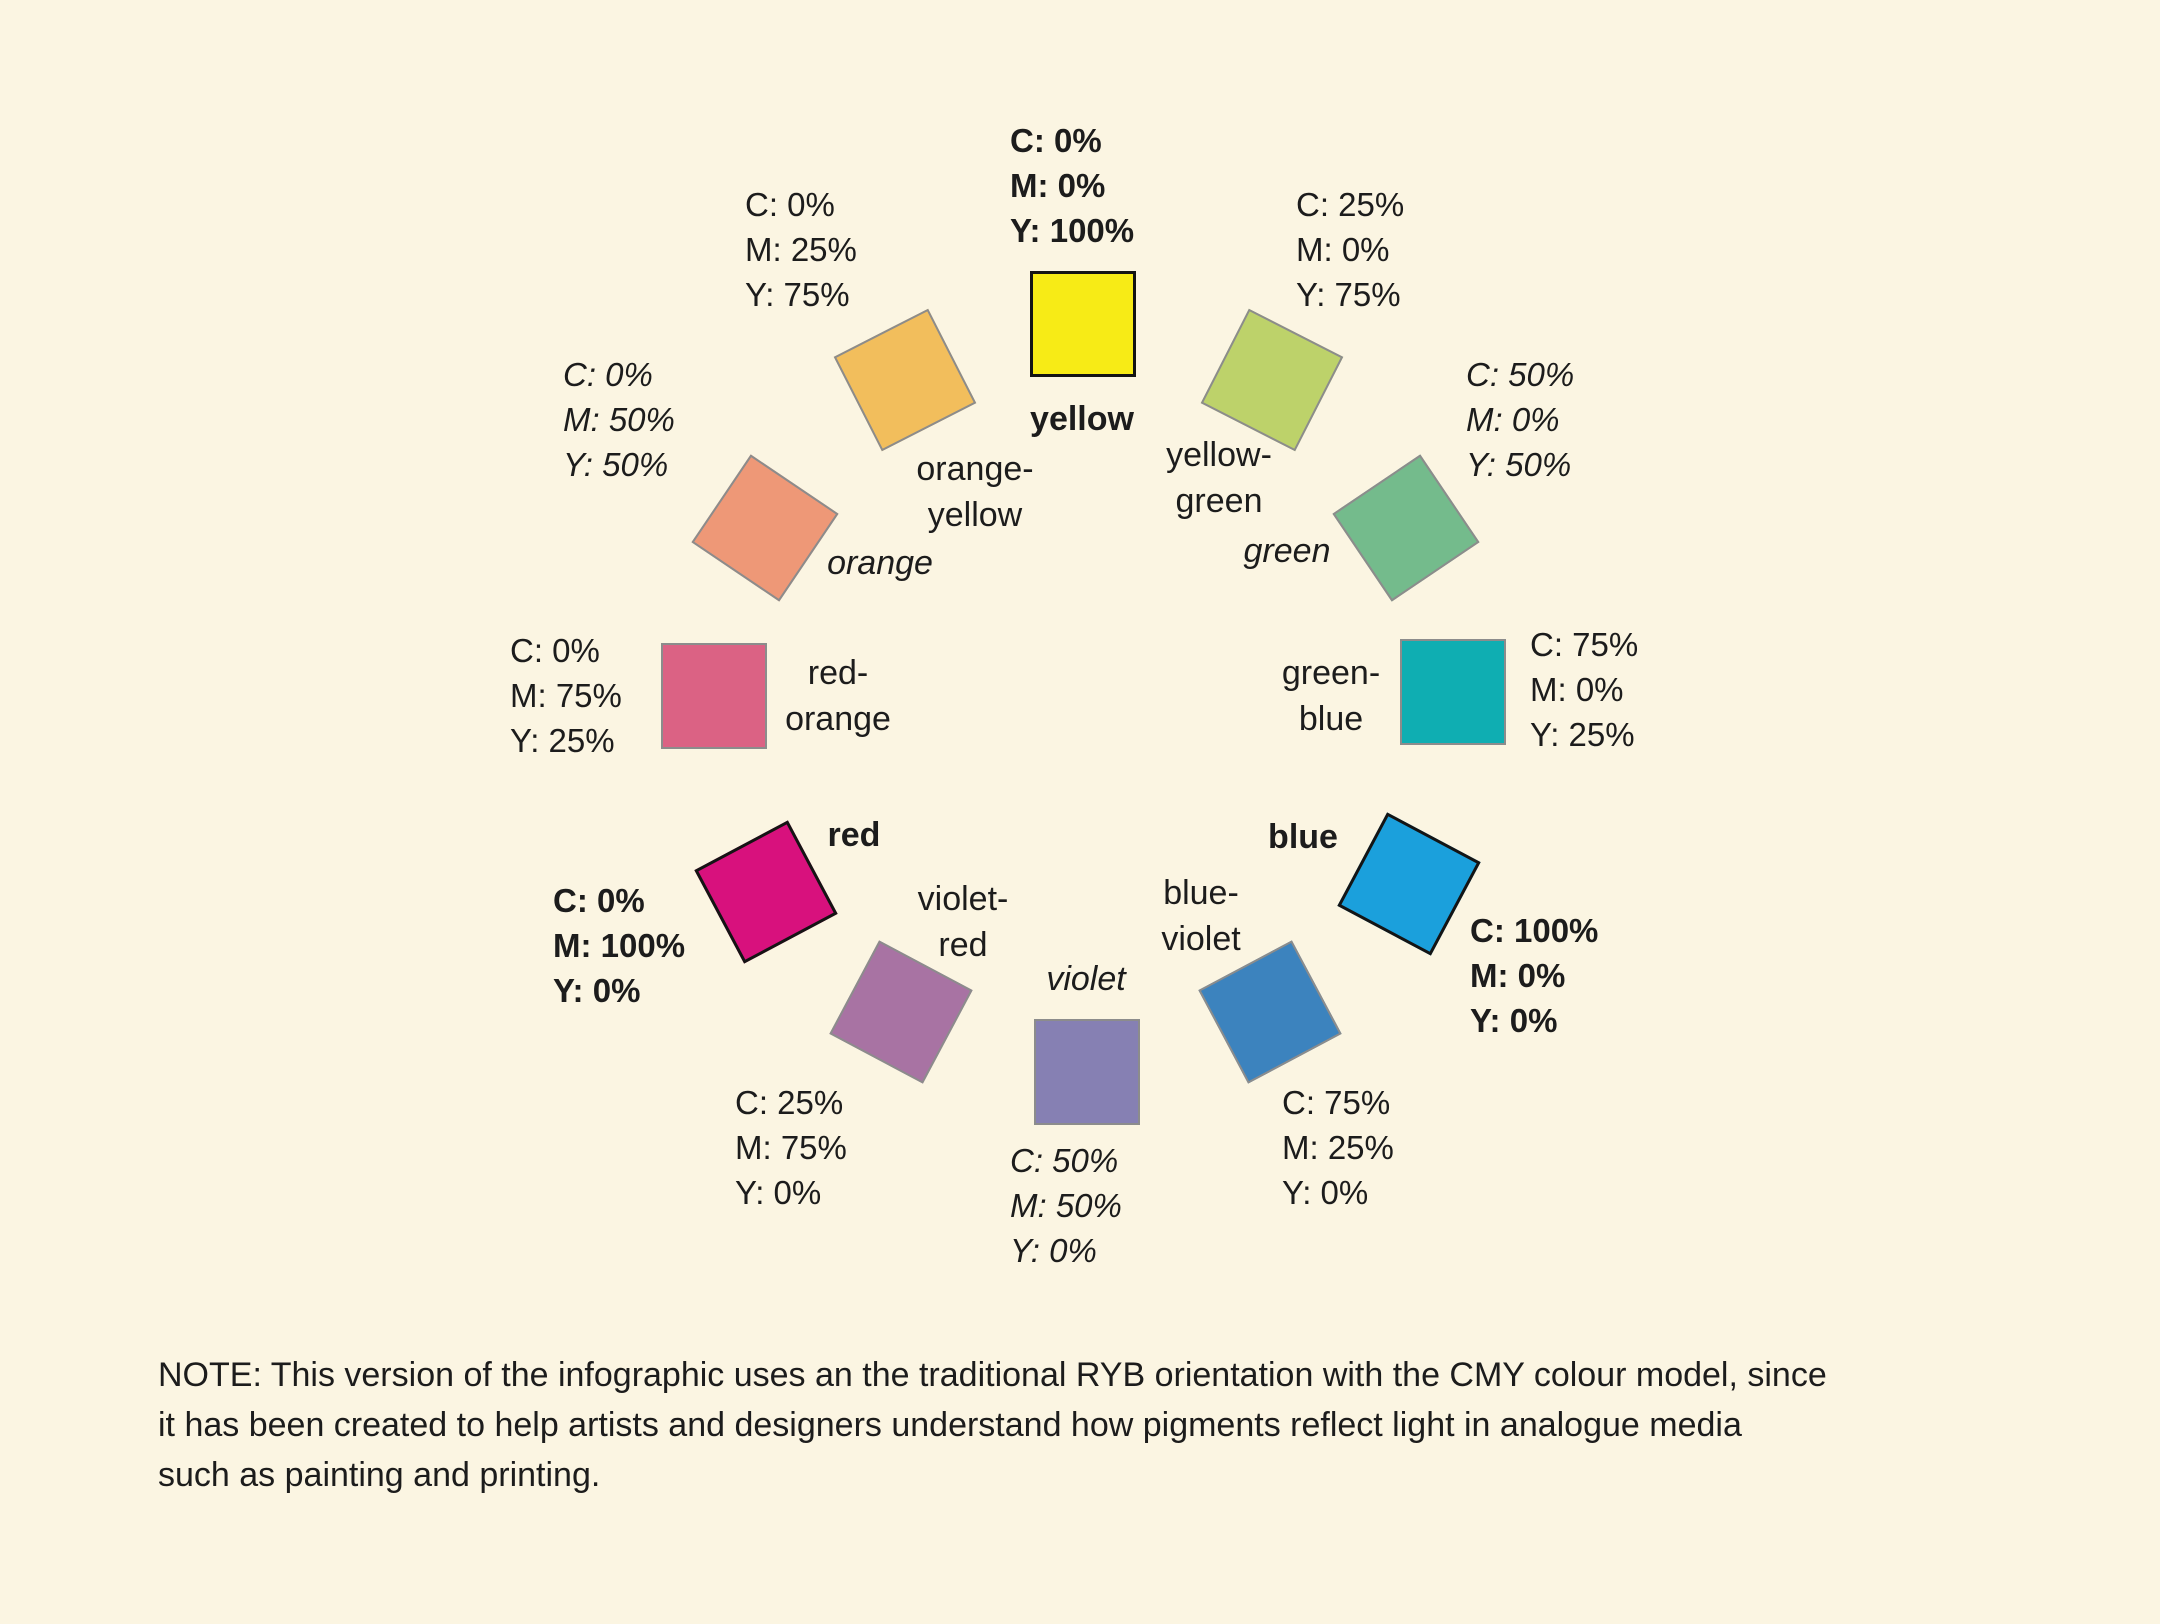  I want to click on yellow-green-cmy-line: Y: 75%, so click(1348, 294).